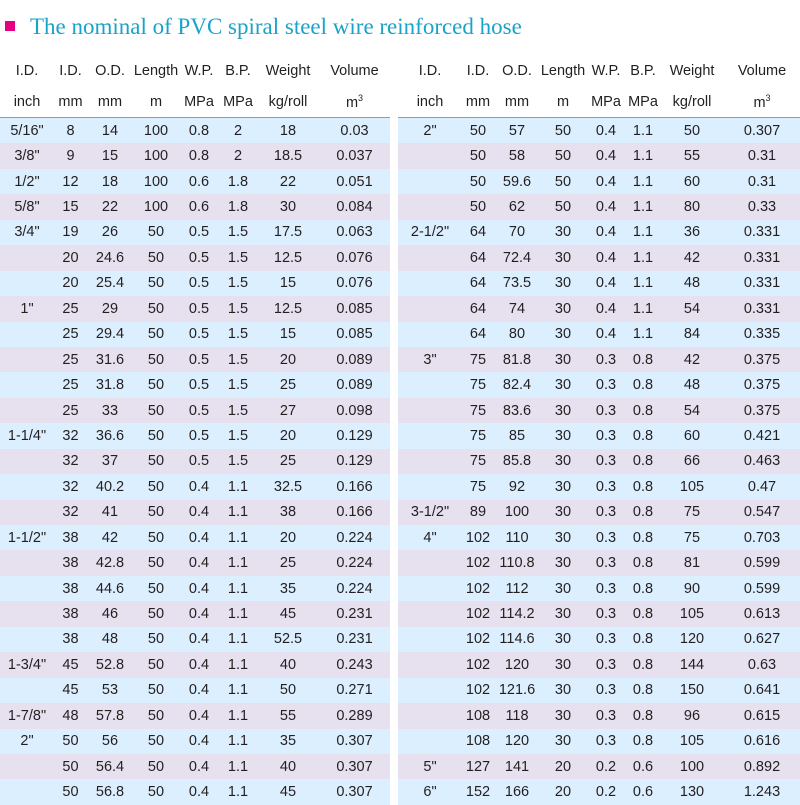 The height and width of the screenshot is (805, 800). I want to click on table-row: 1-7/8" 48 57.8 50 0.4 1.1 55 0.289, so click(195, 716).